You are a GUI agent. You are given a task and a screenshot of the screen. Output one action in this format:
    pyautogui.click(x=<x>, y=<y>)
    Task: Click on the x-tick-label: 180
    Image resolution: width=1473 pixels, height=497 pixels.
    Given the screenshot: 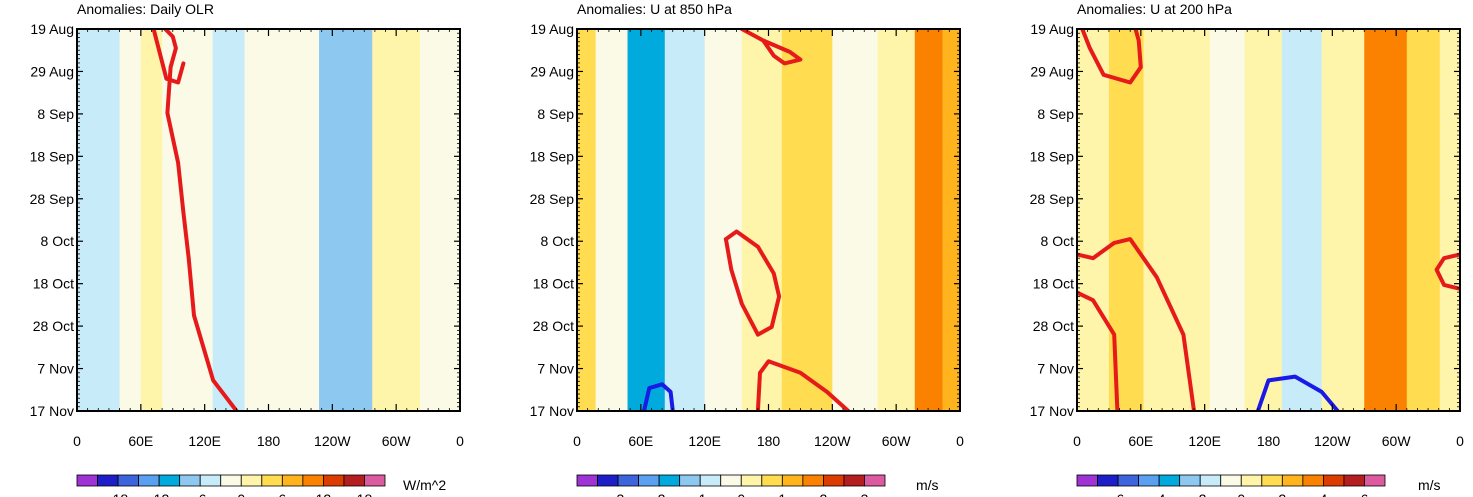 What is the action you would take?
    pyautogui.click(x=769, y=441)
    